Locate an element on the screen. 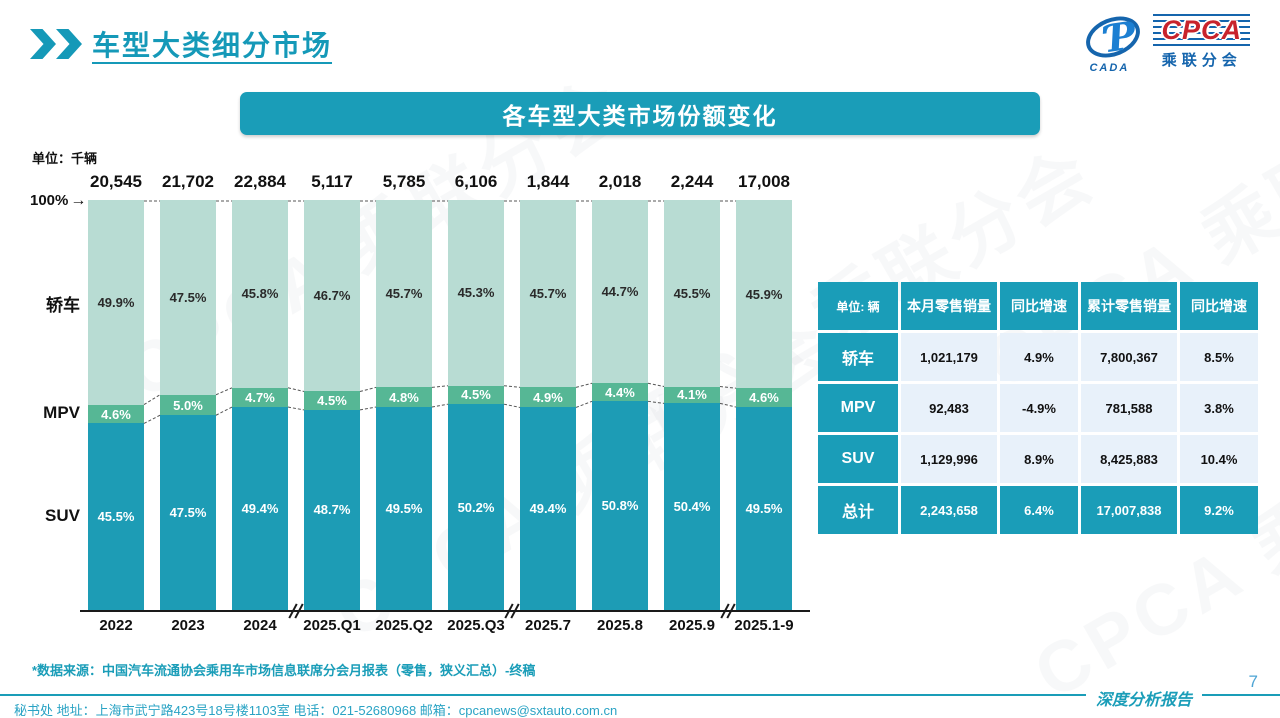 The height and width of the screenshot is (718, 1280). segment-MPV: 4.1% is located at coordinates (692, 395).